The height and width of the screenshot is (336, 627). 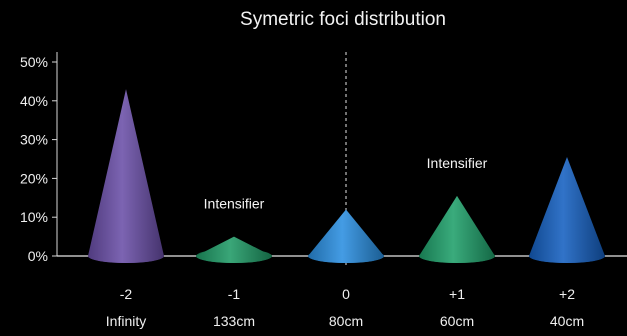 What do you see at coordinates (457, 321) in the screenshot?
I see `category-sublabel: 60cm` at bounding box center [457, 321].